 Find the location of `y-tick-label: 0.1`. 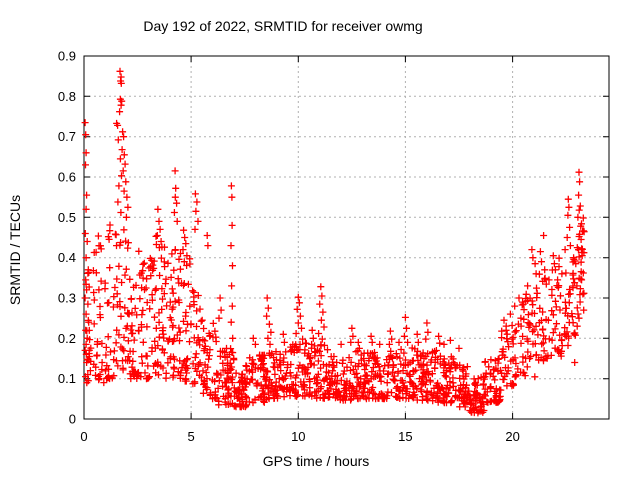

y-tick-label: 0.1 is located at coordinates (67, 378).